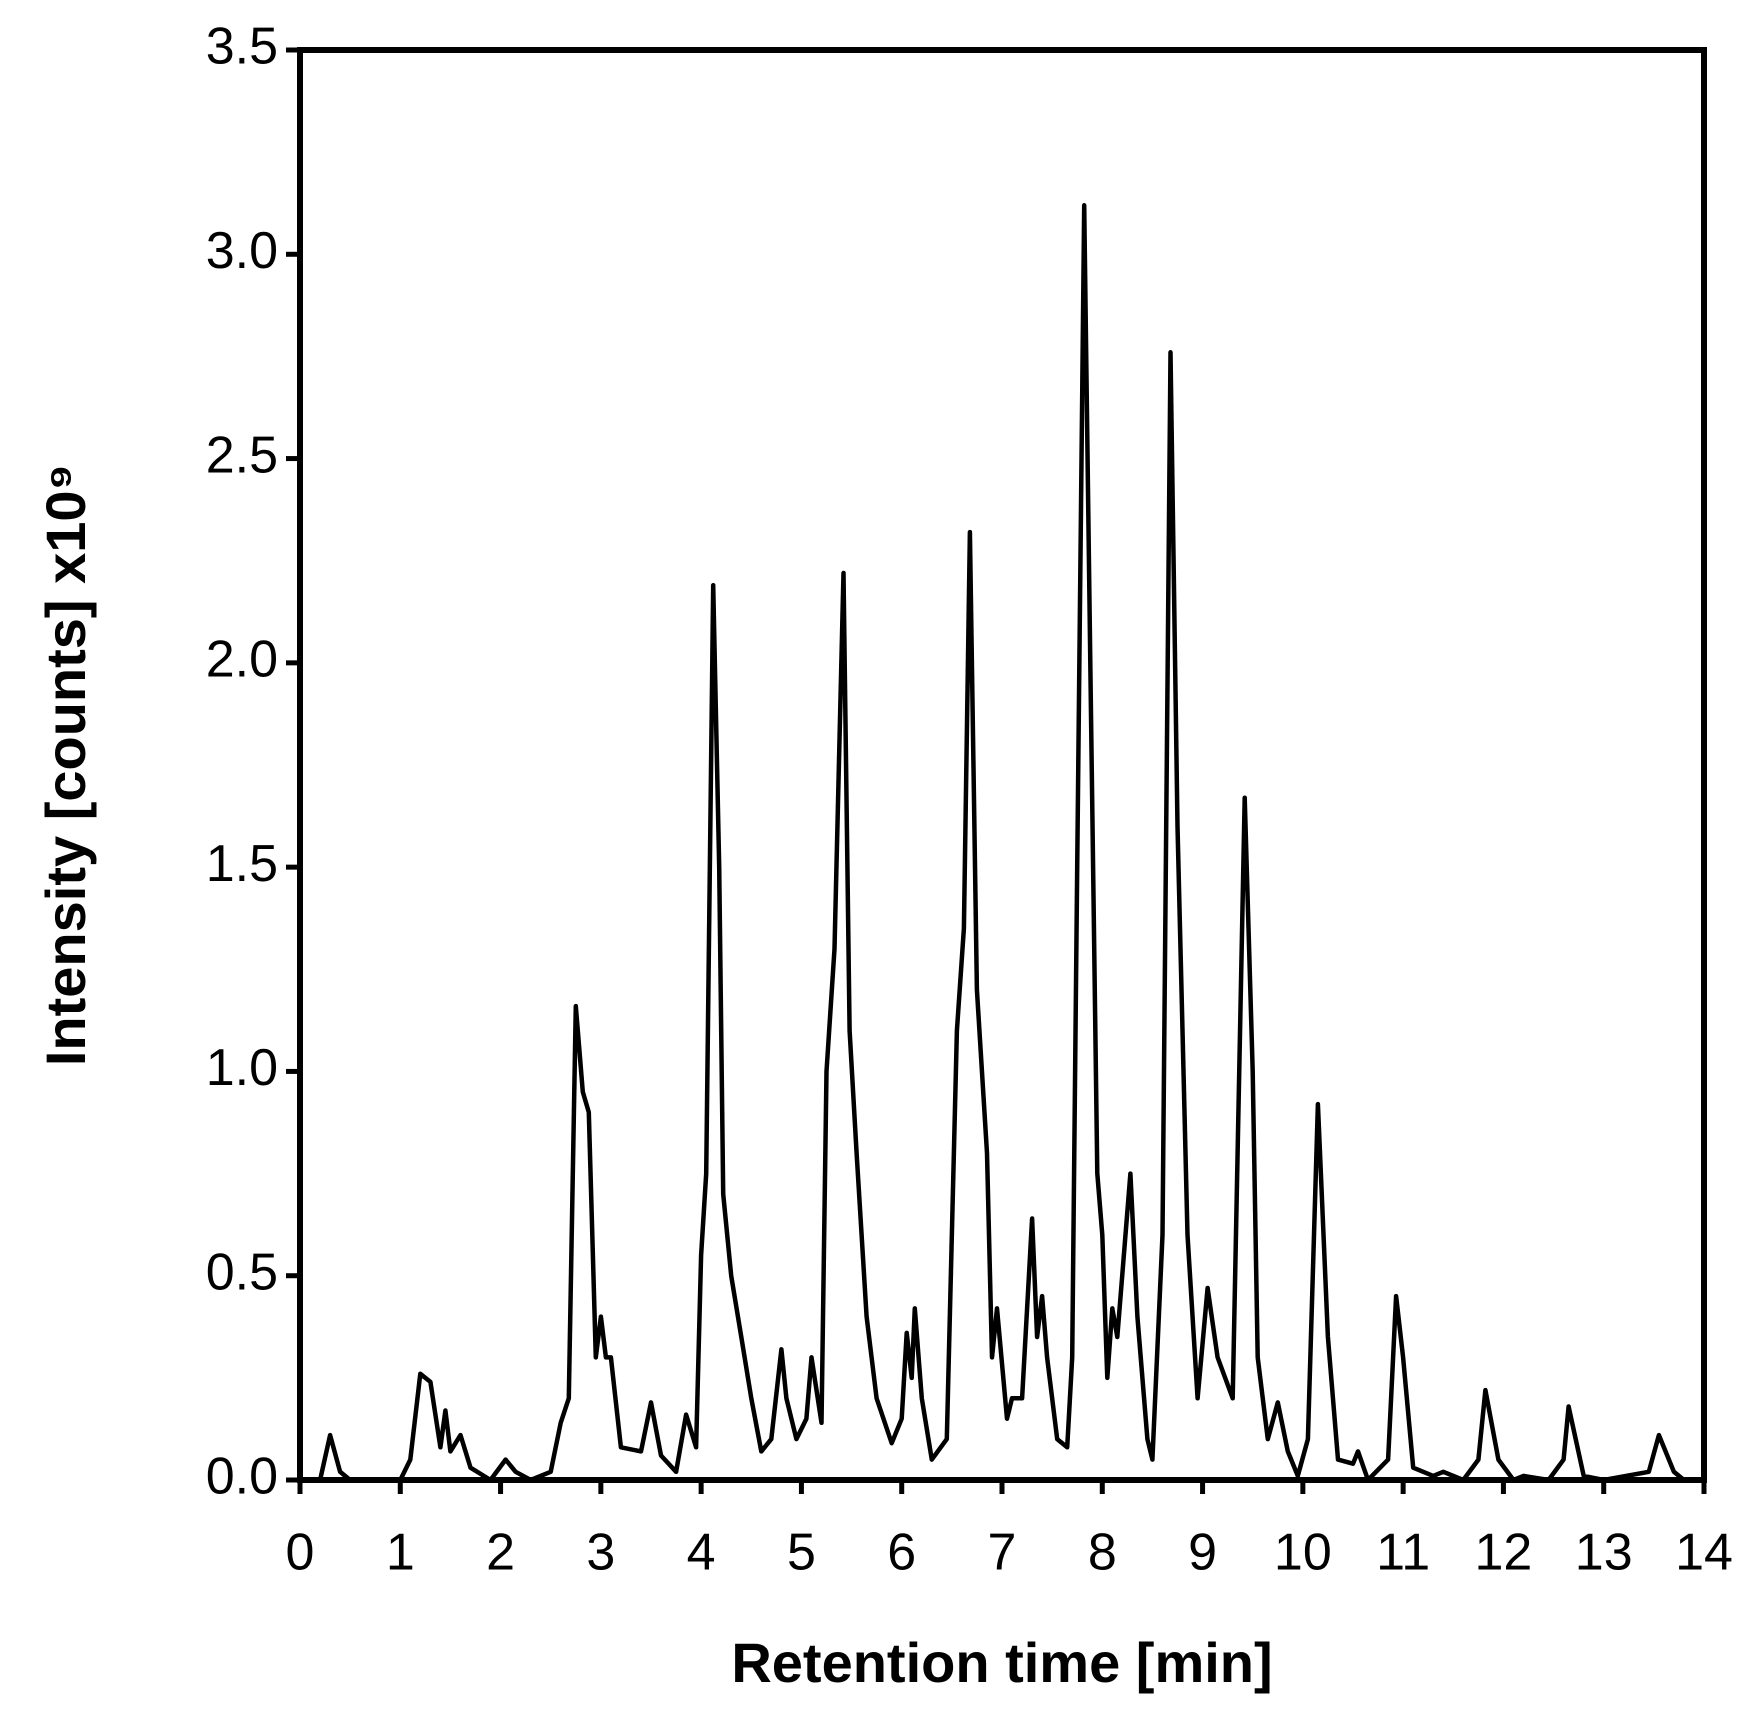 This screenshot has width=1752, height=1713. What do you see at coordinates (242, 660) in the screenshot?
I see `y-tick-label: 2.0` at bounding box center [242, 660].